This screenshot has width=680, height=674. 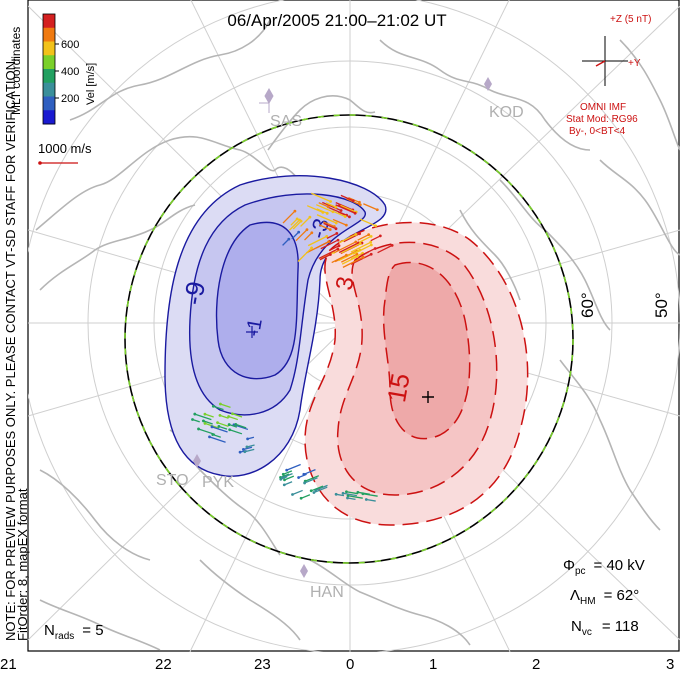 What do you see at coordinates (70, 99) in the screenshot?
I see `colorbar-label: 200` at bounding box center [70, 99].